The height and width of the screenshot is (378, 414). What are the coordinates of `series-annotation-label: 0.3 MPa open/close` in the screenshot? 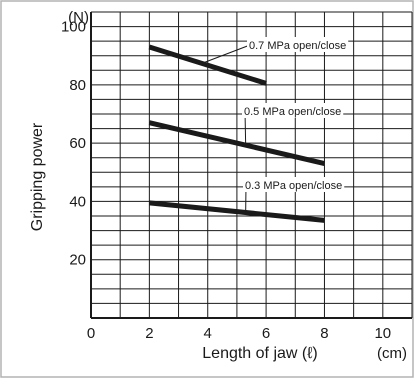 It's located at (293, 186).